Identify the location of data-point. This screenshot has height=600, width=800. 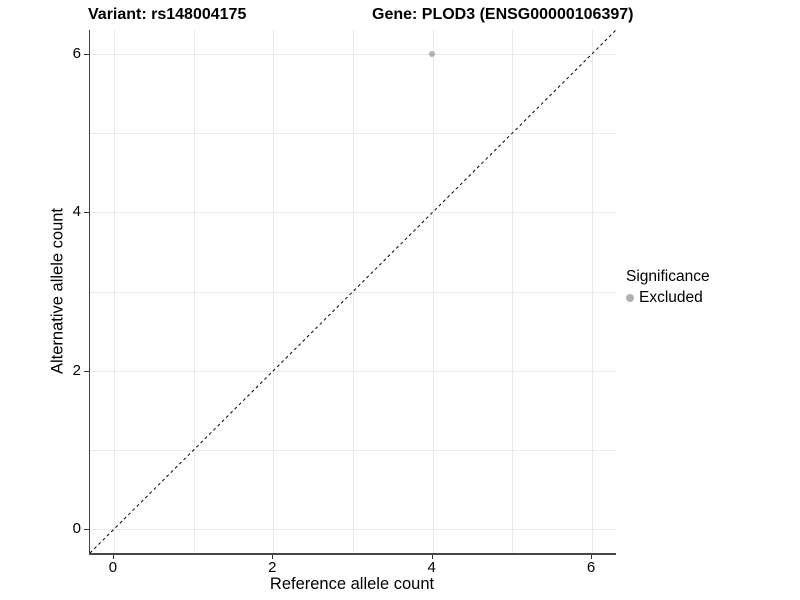
(431, 53).